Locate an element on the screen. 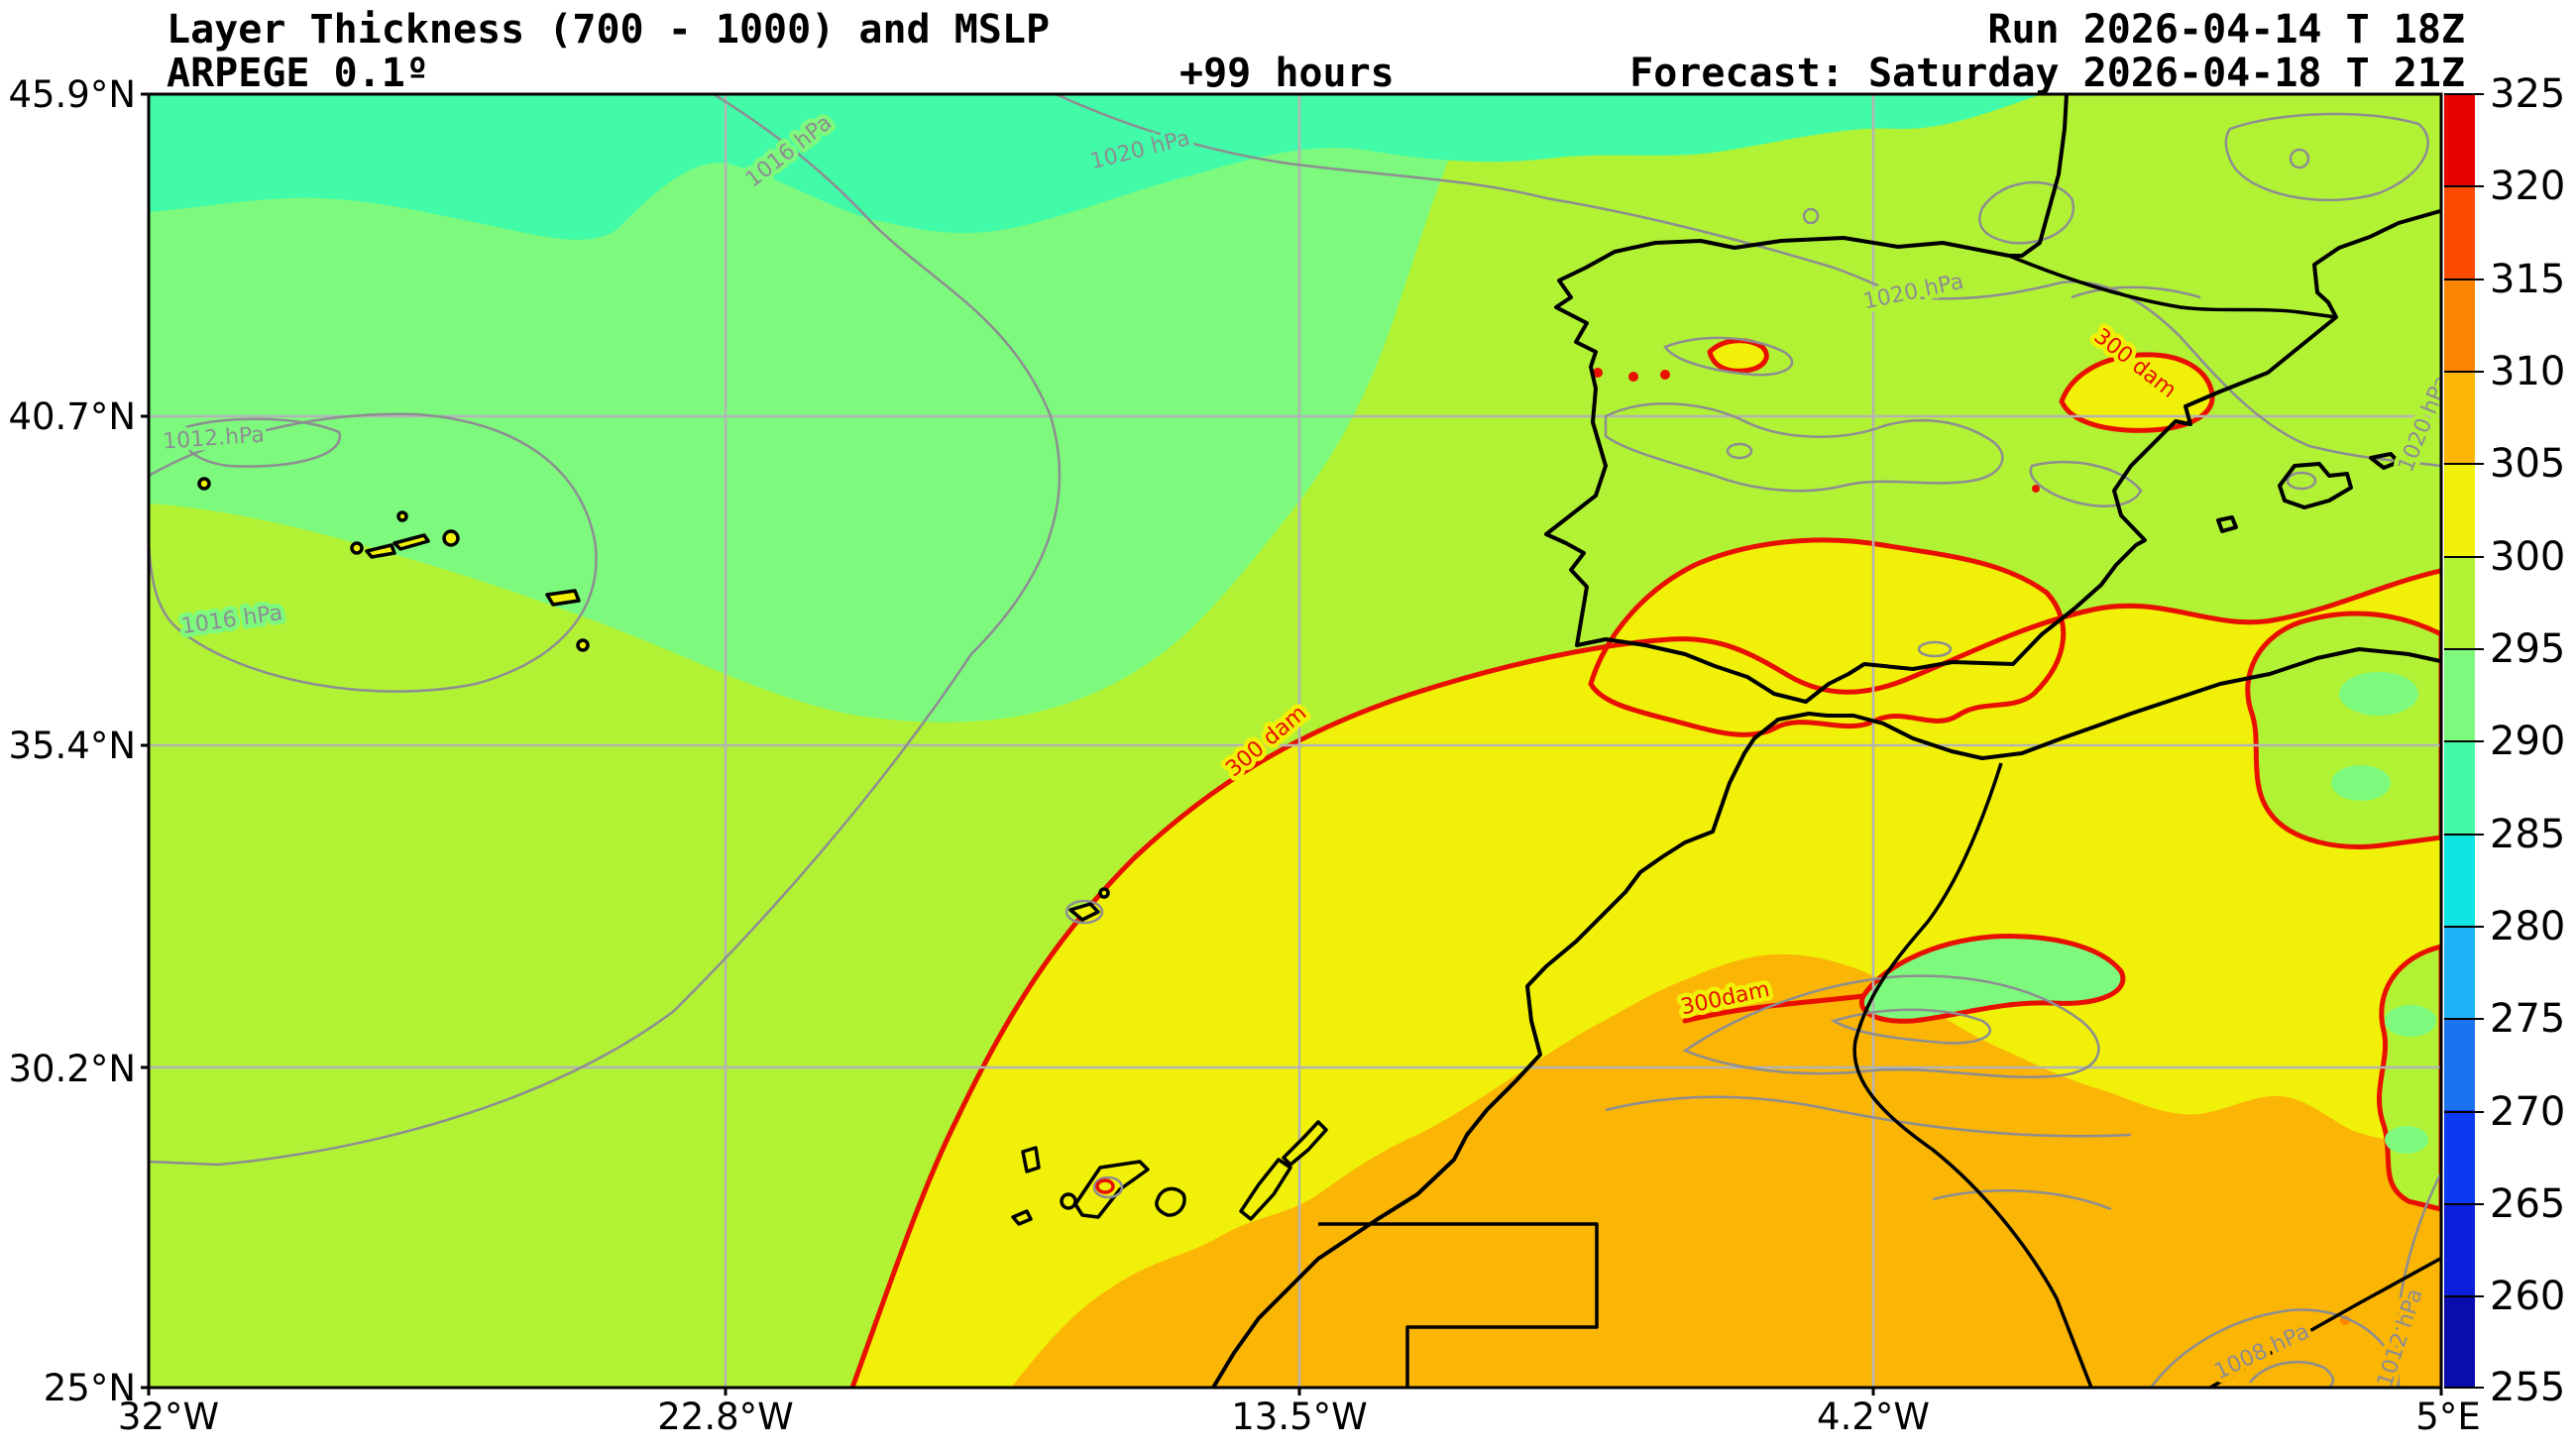 This screenshot has width=2576, height=1452. border-morocco-algeria is located at coordinates (1972, 1075).